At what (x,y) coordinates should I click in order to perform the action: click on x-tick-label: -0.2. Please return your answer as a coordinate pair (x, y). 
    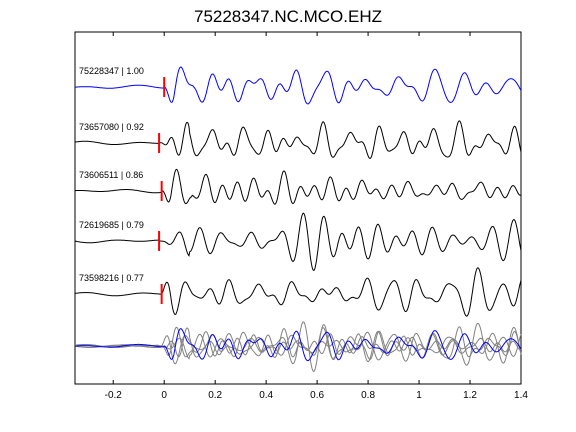
    Looking at the image, I should click on (114, 395).